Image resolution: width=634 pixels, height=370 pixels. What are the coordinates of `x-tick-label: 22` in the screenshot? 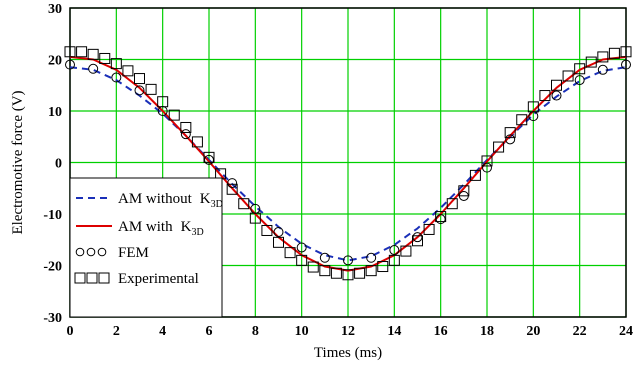 It's located at (580, 331).